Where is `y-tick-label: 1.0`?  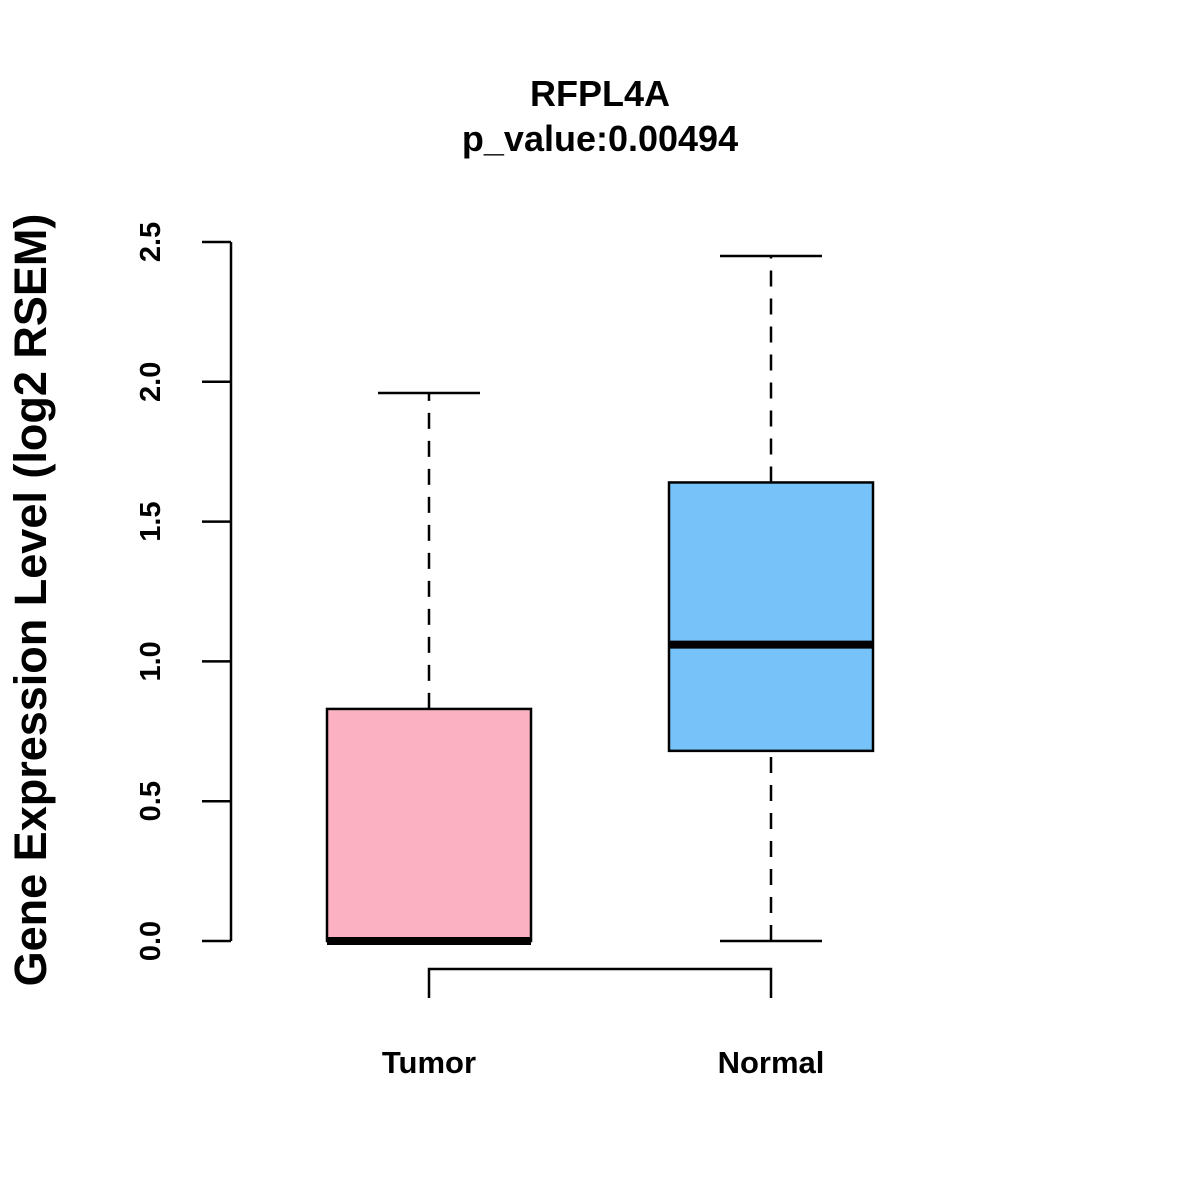 y-tick-label: 1.0 is located at coordinates (151, 661).